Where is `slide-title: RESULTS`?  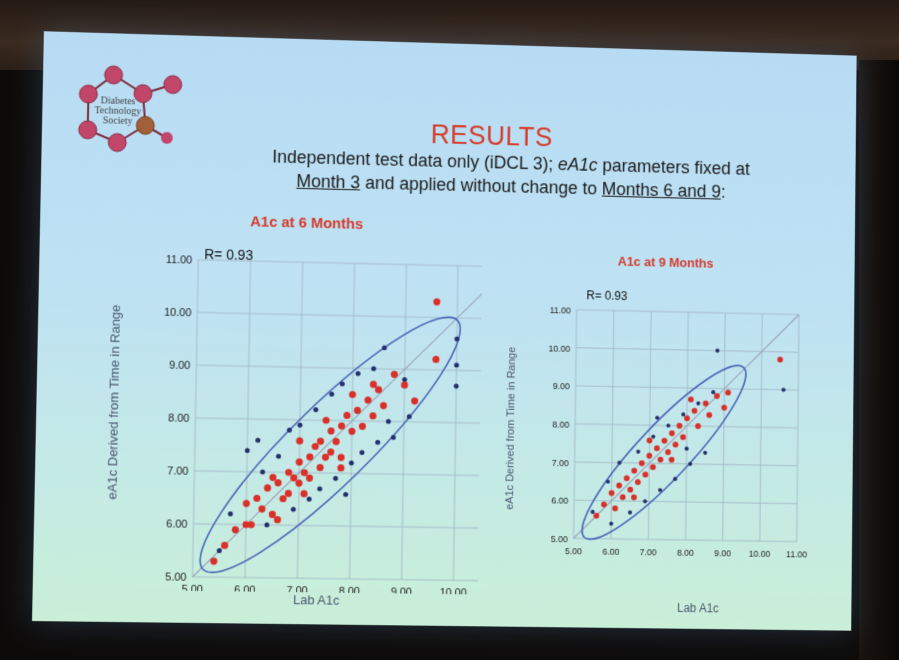
slide-title: RESULTS is located at coordinates (492, 136).